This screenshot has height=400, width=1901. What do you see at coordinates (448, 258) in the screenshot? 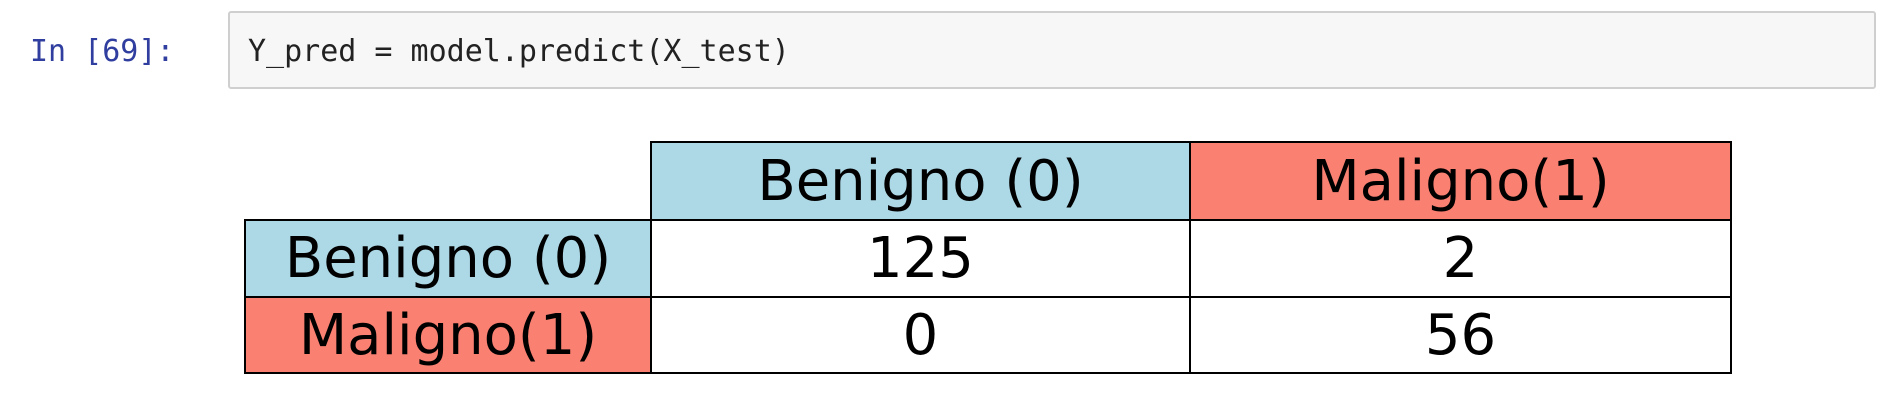
I see `row-header-benign: Benigno (0)` at bounding box center [448, 258].